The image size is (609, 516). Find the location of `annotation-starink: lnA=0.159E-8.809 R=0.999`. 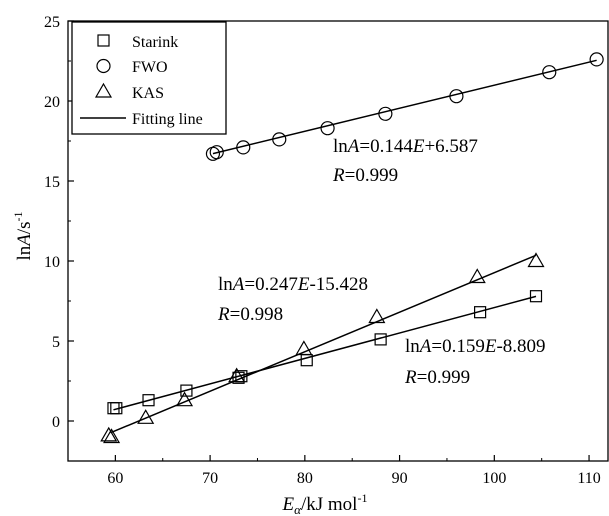

annotation-starink: lnA=0.159E-8.809 R=0.999 is located at coordinates (475, 362).